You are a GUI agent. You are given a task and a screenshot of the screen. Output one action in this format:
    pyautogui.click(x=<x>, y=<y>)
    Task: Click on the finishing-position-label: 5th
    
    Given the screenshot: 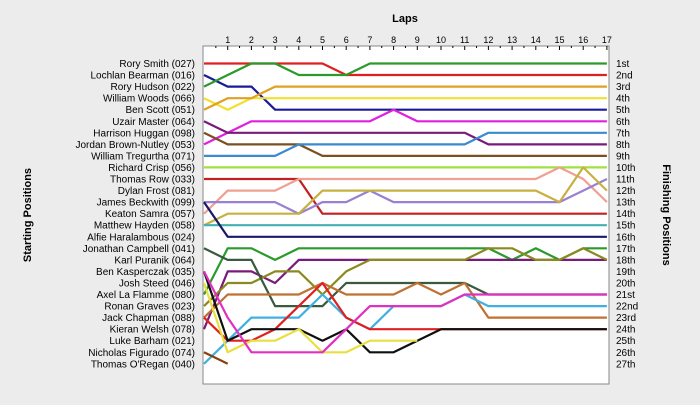 What is the action you would take?
    pyautogui.click(x=623, y=110)
    